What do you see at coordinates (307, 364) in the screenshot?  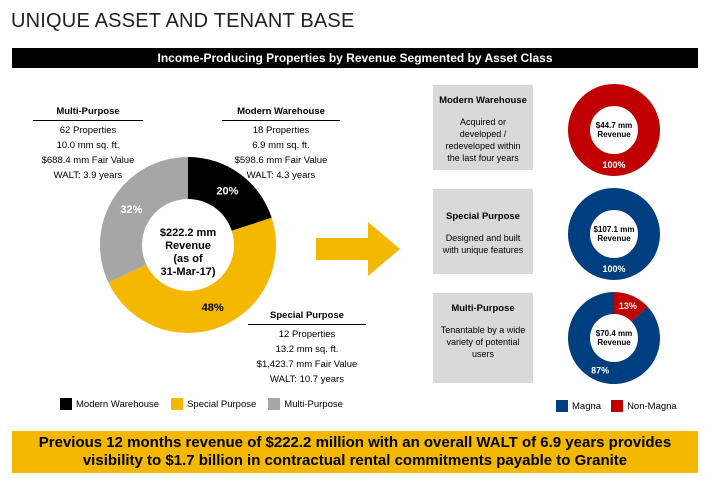 I see `special-purpose-fair-value: $1,423.7 mm Fair Value` at bounding box center [307, 364].